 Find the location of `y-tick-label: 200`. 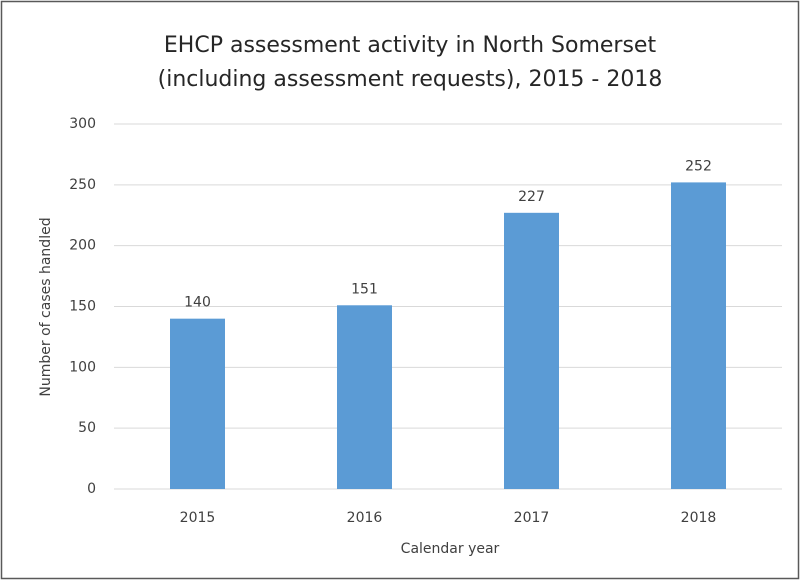

y-tick-label: 200 is located at coordinates (82, 246).